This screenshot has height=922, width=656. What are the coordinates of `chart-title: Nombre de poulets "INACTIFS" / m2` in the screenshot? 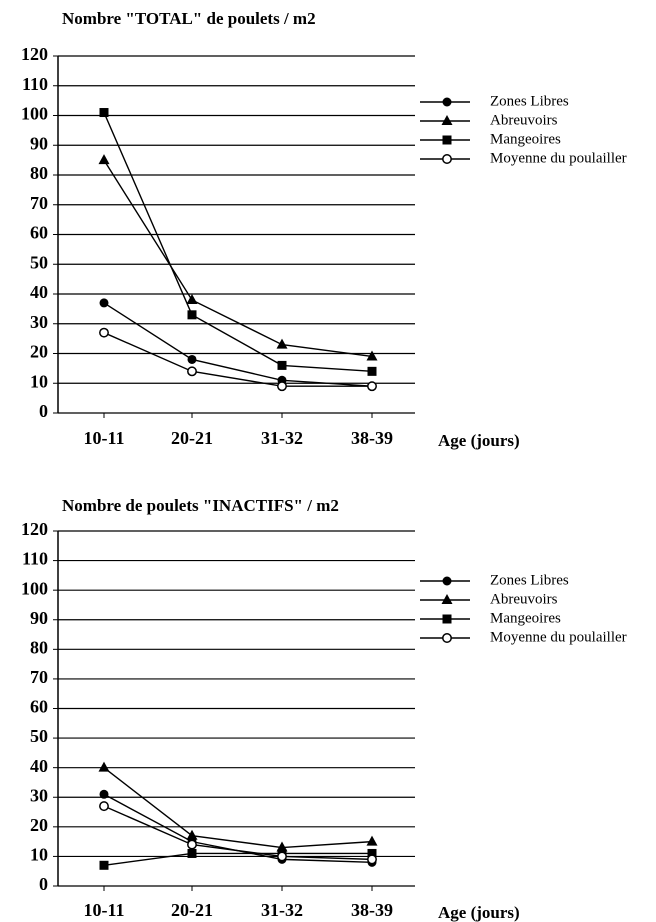 It's located at (200, 505).